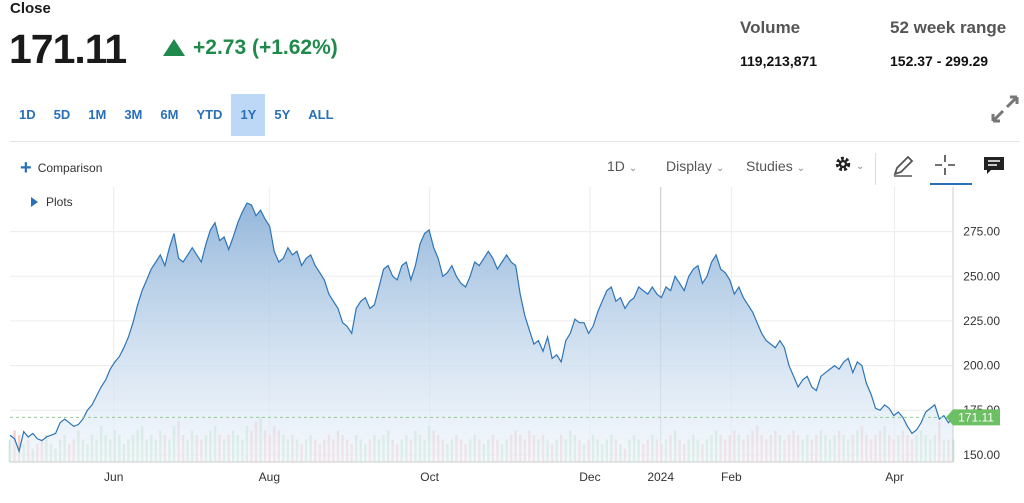 The image size is (1024, 503). I want to click on display-label: Display, so click(689, 166).